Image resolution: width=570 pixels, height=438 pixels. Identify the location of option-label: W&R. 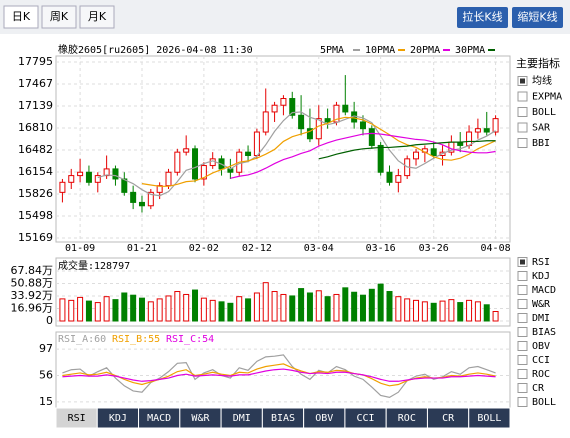
(541, 304).